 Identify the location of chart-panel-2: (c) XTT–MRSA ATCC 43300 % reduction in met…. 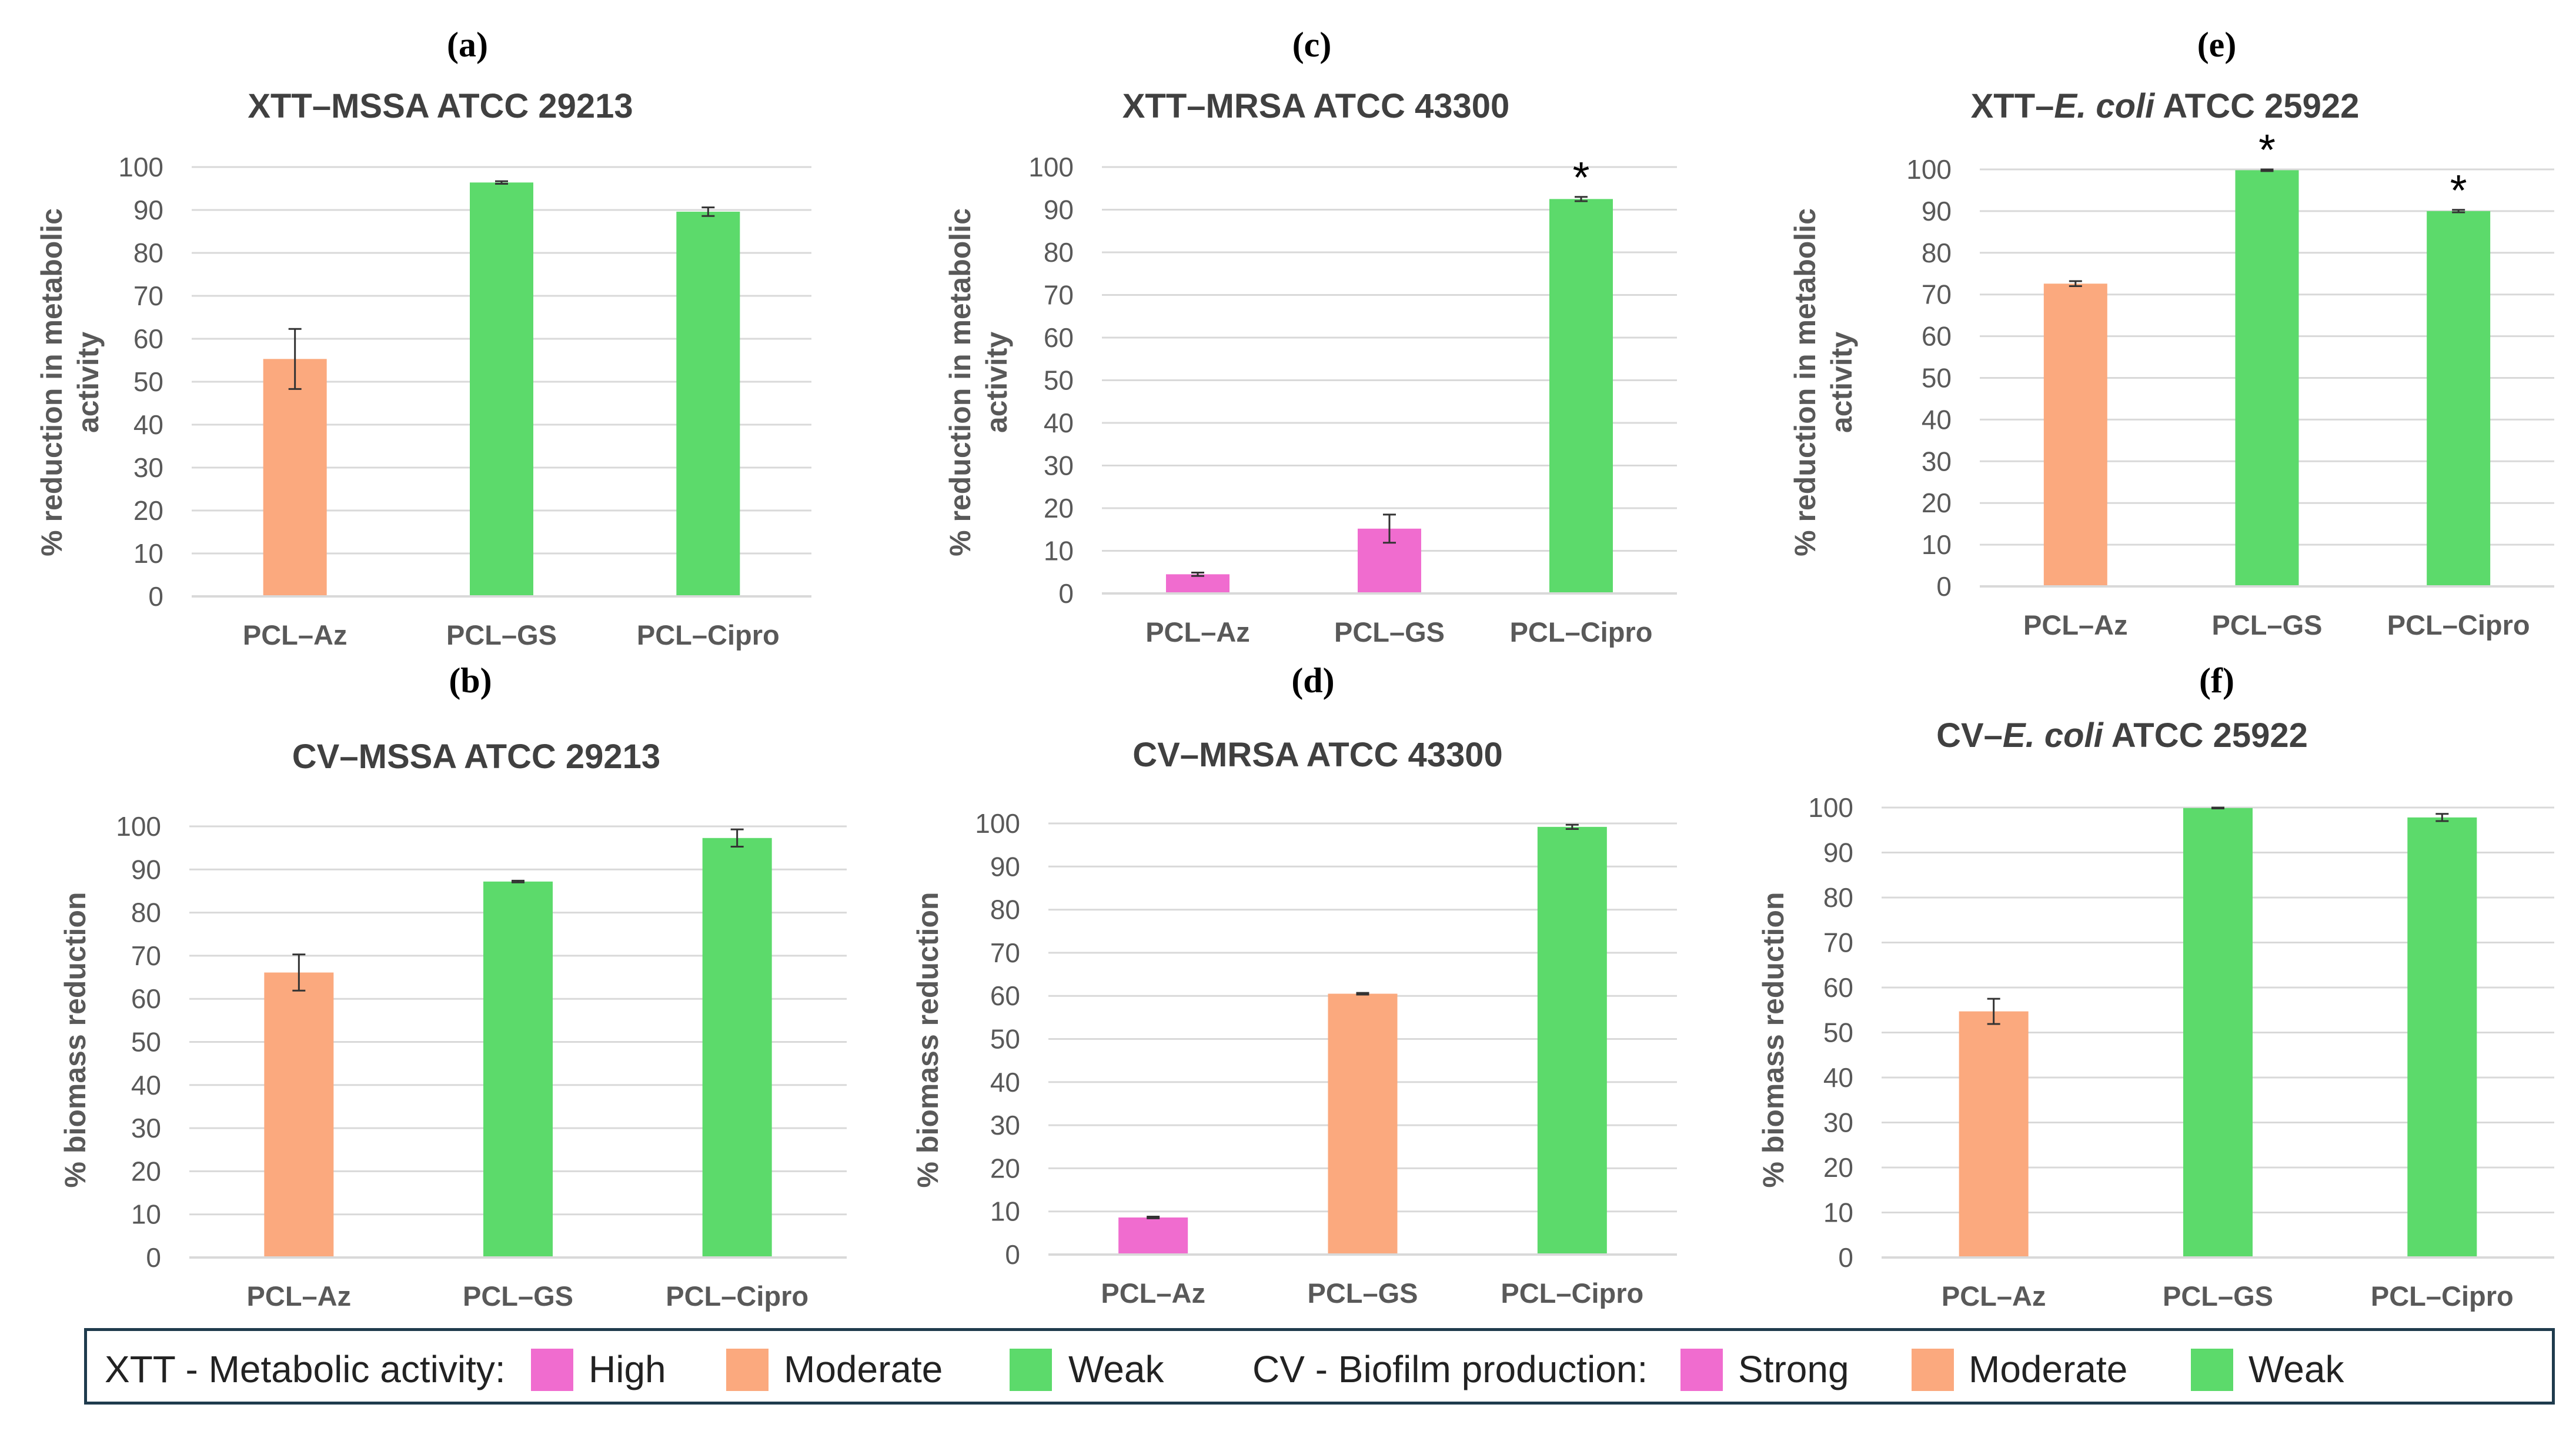
(1310, 337).